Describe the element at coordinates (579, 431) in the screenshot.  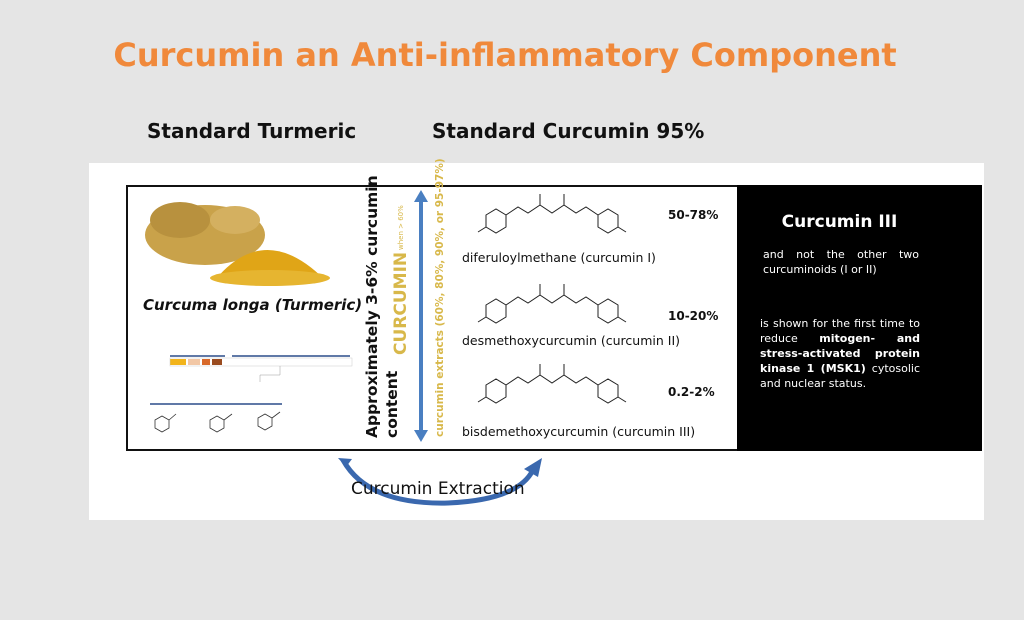
I see `curcumin-iii-name: bisdemethoxycurcumin (curcumin III)` at that location.